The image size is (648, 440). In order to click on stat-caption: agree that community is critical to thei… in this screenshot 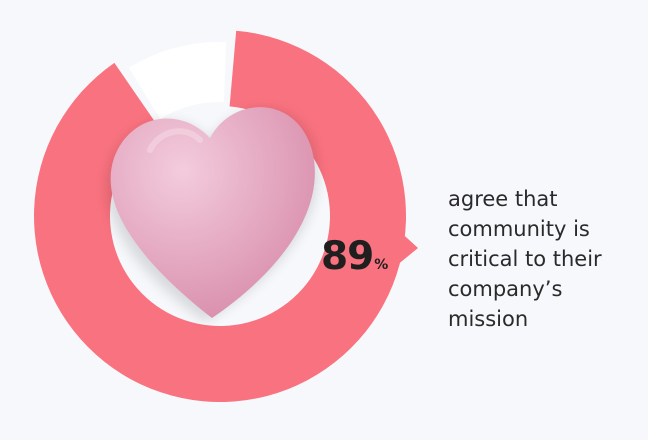, I will do `click(543, 259)`.